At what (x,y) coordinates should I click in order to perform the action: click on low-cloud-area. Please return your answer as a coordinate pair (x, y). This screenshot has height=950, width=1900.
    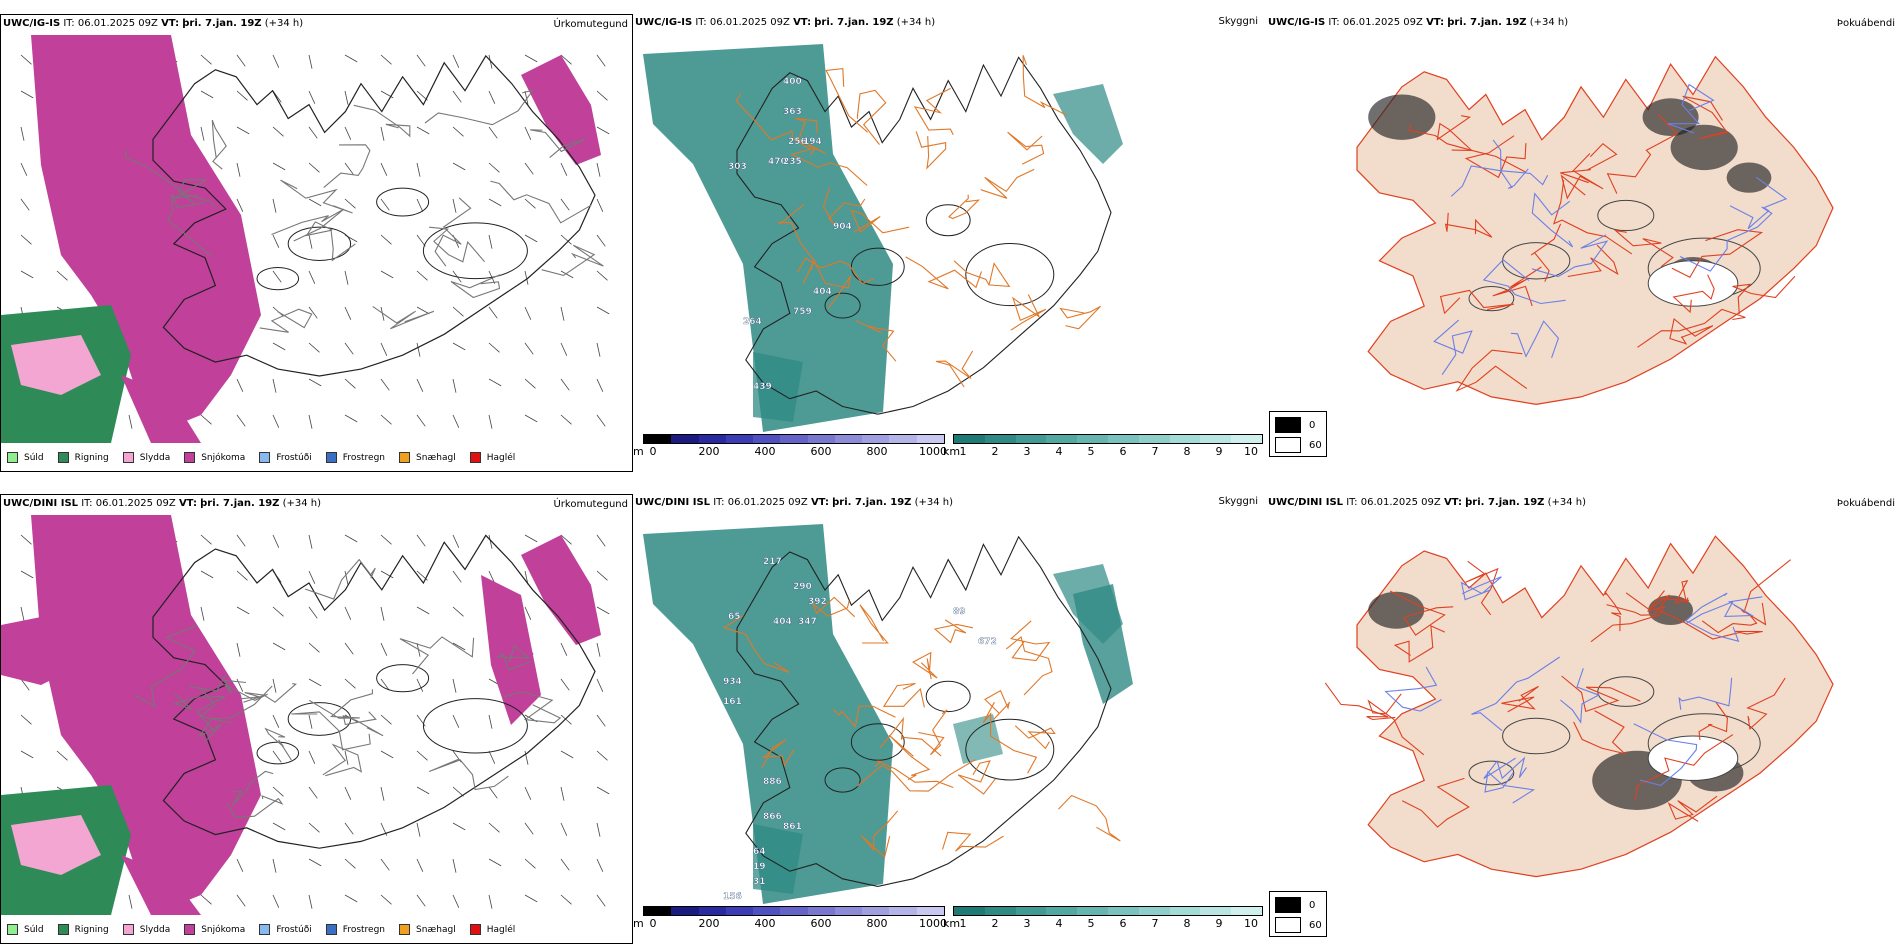
    Looking at the image, I should click on (1088, 124).